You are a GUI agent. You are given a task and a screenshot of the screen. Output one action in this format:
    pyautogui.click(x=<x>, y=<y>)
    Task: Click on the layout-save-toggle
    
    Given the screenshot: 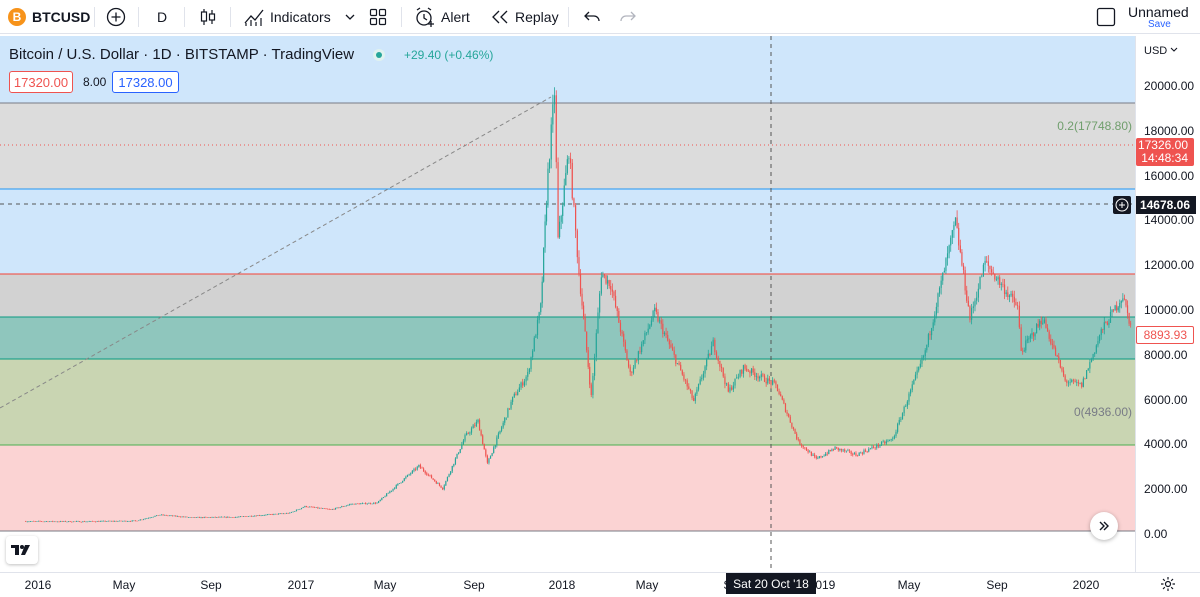 What is the action you would take?
    pyautogui.click(x=1106, y=17)
    